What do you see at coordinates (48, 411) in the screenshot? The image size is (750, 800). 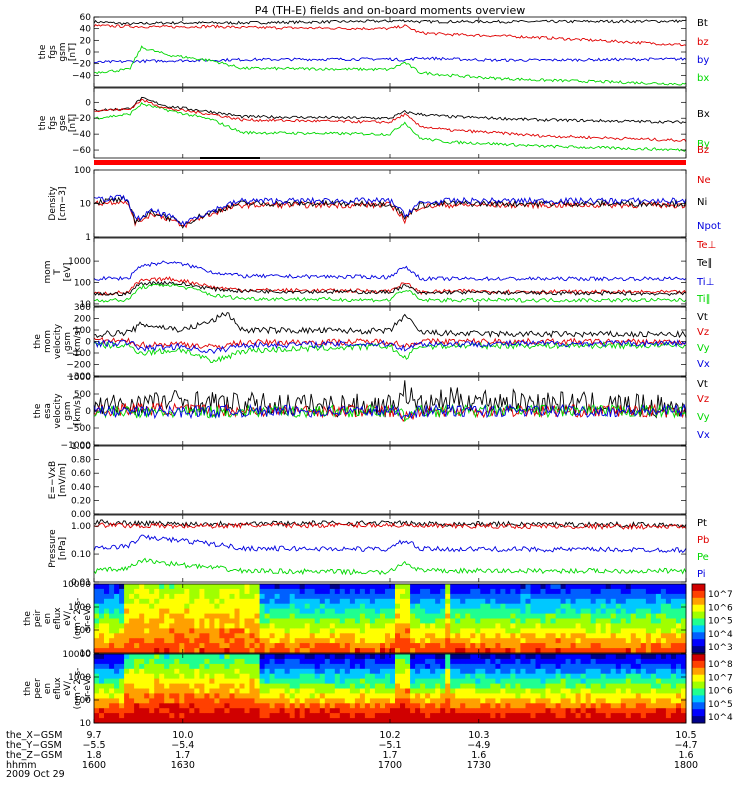 I see `esa-velocity-ylabel-line: esa` at bounding box center [48, 411].